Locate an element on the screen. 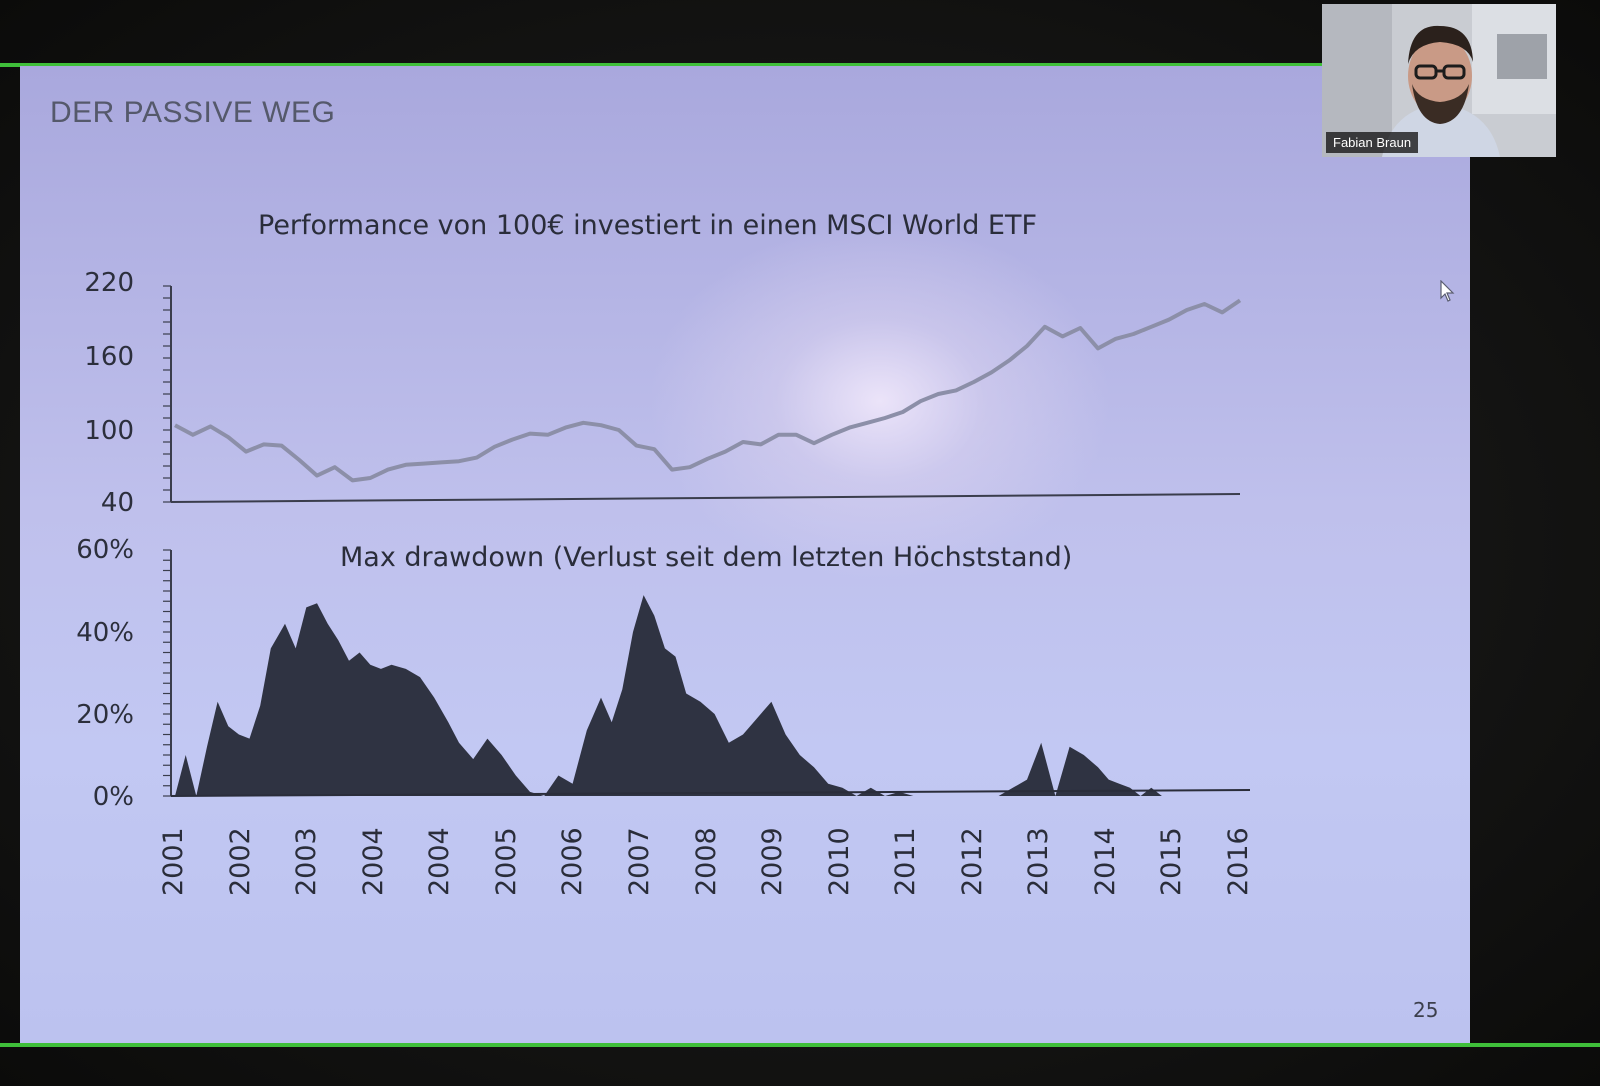 This screenshot has height=1086, width=1600. page-number: 25 is located at coordinates (1426, 1010).